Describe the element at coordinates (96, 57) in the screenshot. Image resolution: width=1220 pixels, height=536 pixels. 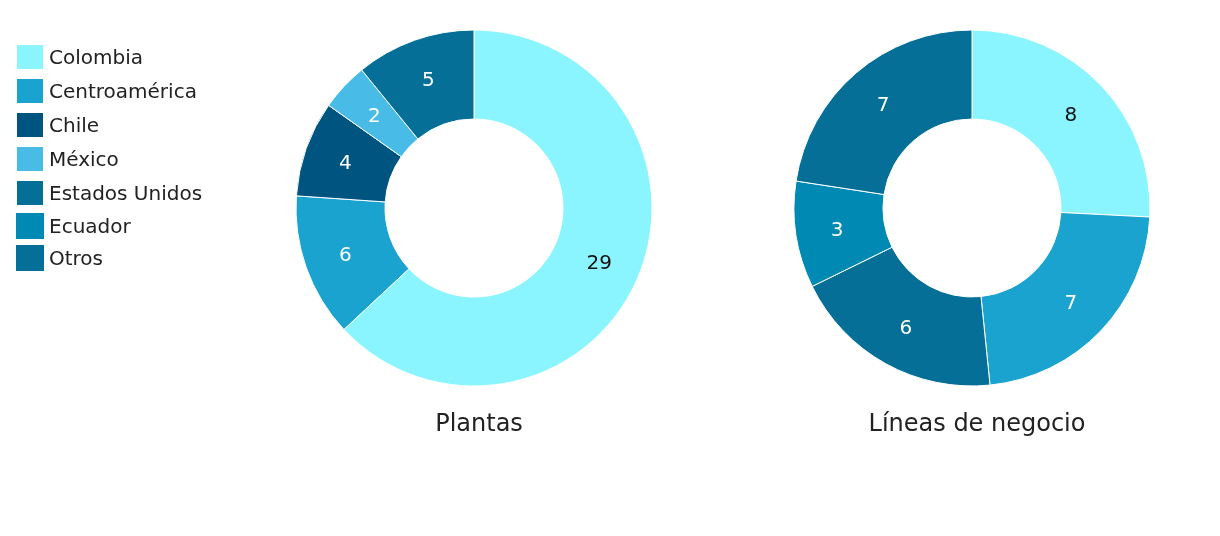
I see `legend-label: Colombia` at that location.